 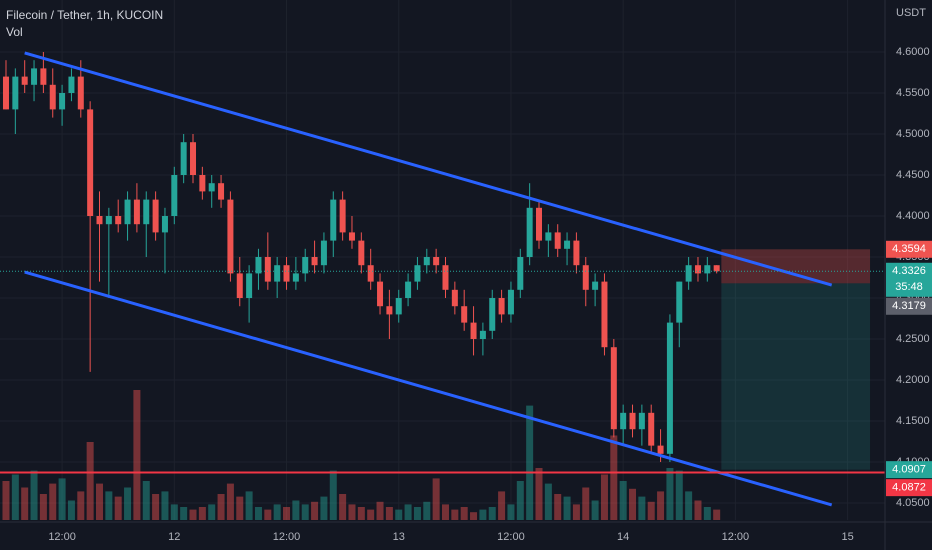 What do you see at coordinates (909, 368) in the screenshot?
I see `price-labels: 4.3594 4.3326 35:48 4.3179 4.0907 4.0872` at bounding box center [909, 368].